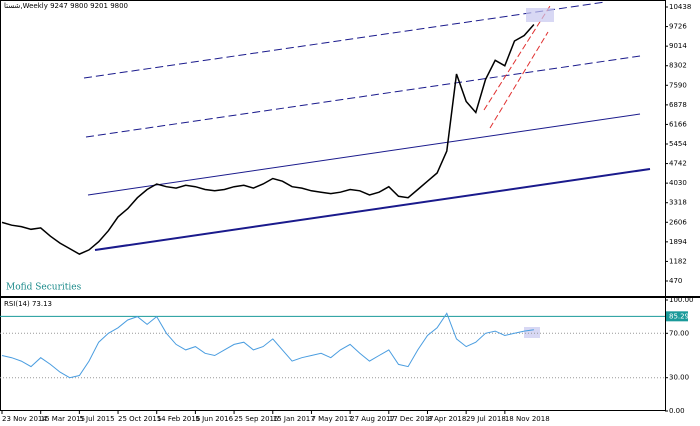 The width and height of the screenshot is (700, 426). Describe the element at coordinates (28, 304) in the screenshot. I see `rsi-title: RSI(14) 73.13` at that location.